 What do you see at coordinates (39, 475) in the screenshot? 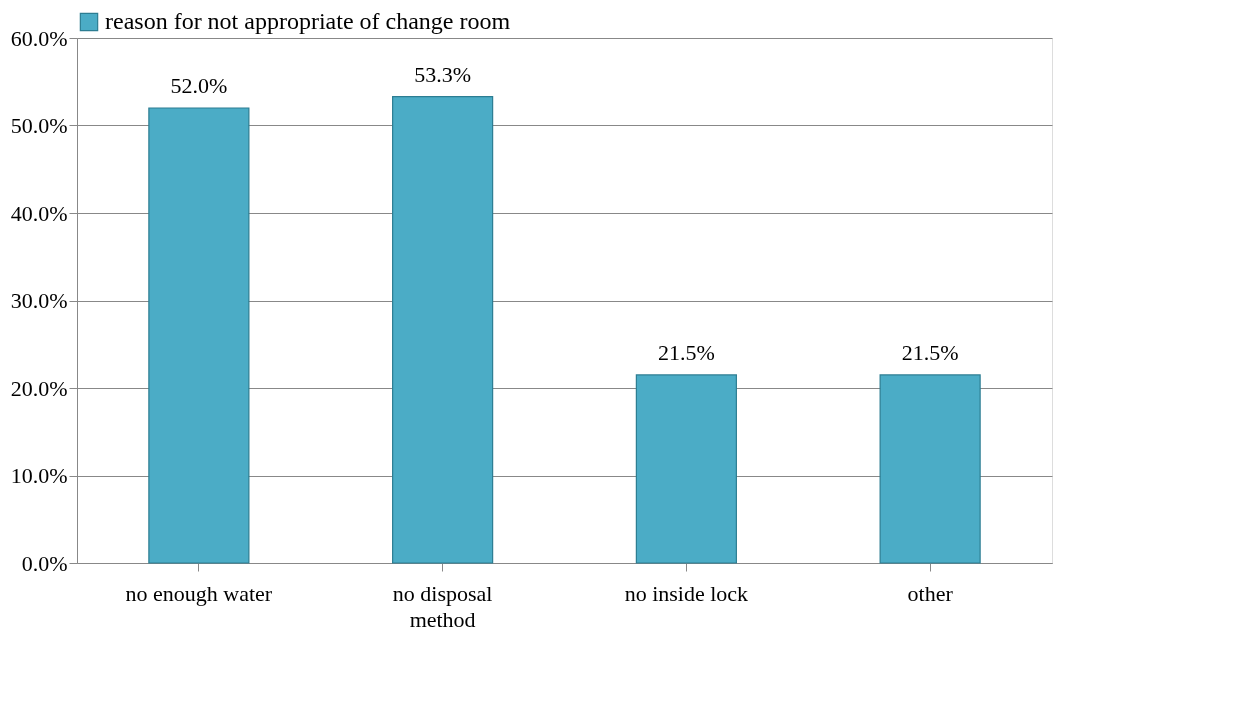
I see `y-tick-label: 10.0%` at bounding box center [39, 475].